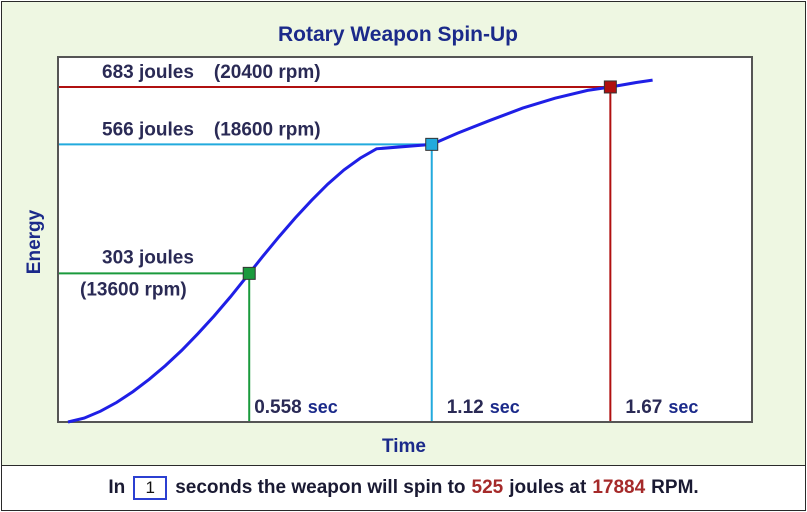  I want to click on x-axis-label: Time, so click(404, 446).